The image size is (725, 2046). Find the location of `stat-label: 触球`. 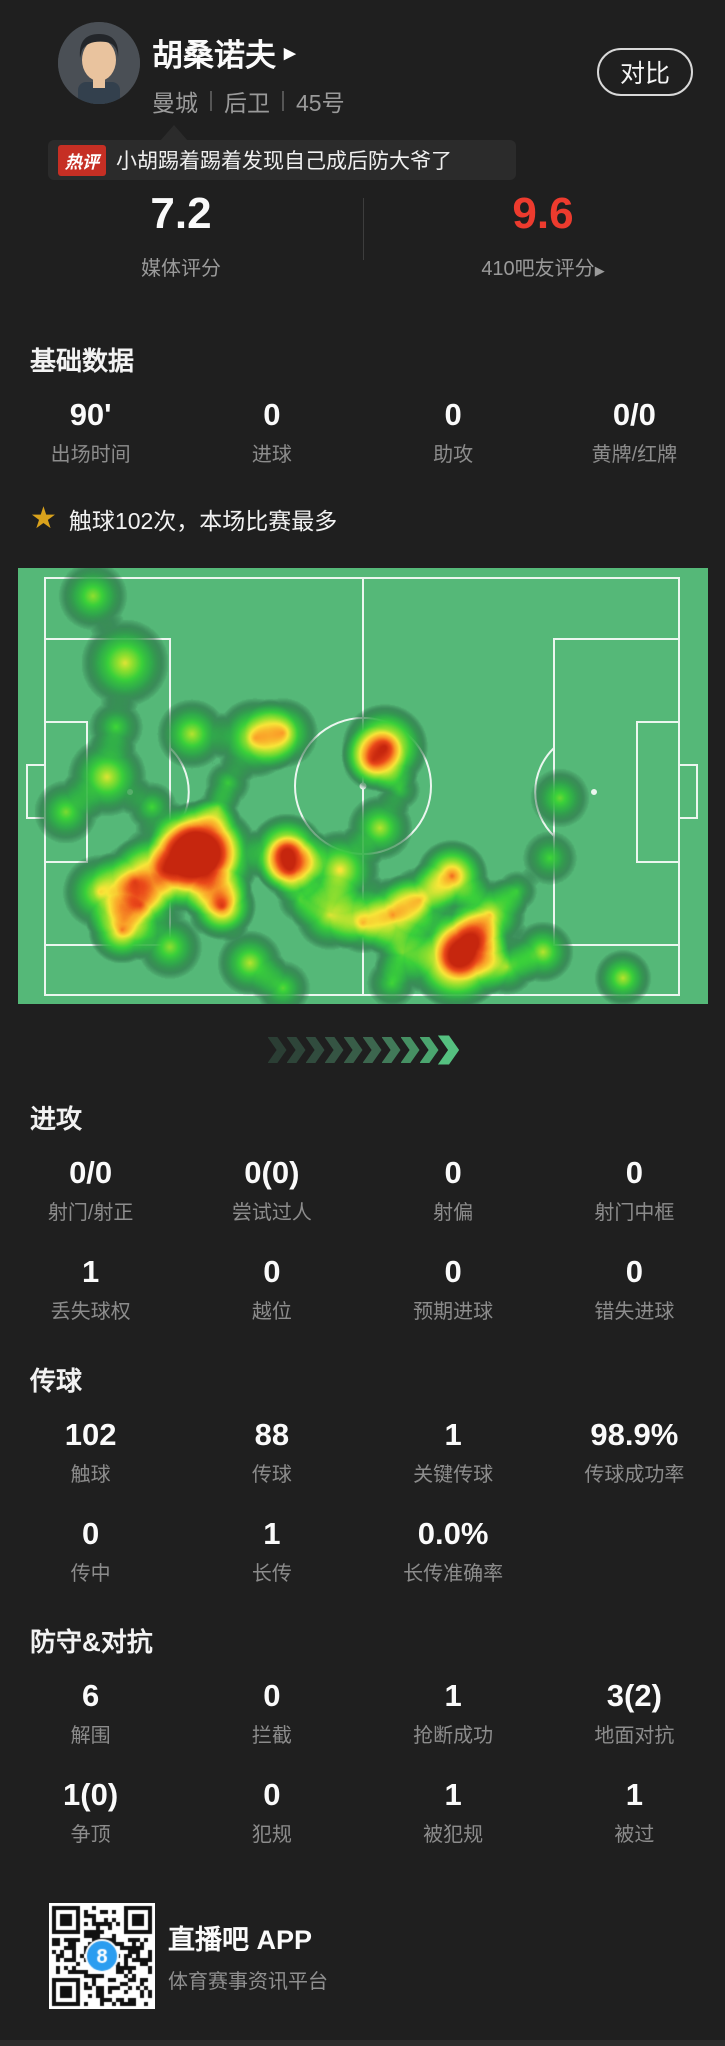

stat-label: 触球 is located at coordinates (90, 1475).